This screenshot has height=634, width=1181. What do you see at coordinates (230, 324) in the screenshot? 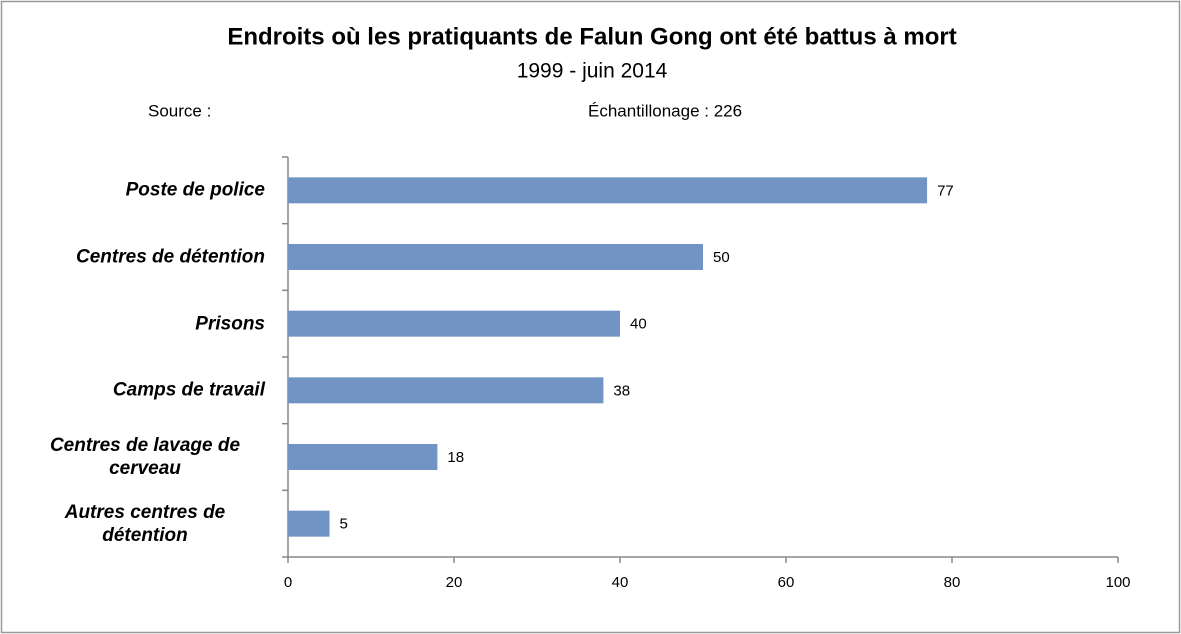
I see `y-tick-label: Prisons` at bounding box center [230, 324].